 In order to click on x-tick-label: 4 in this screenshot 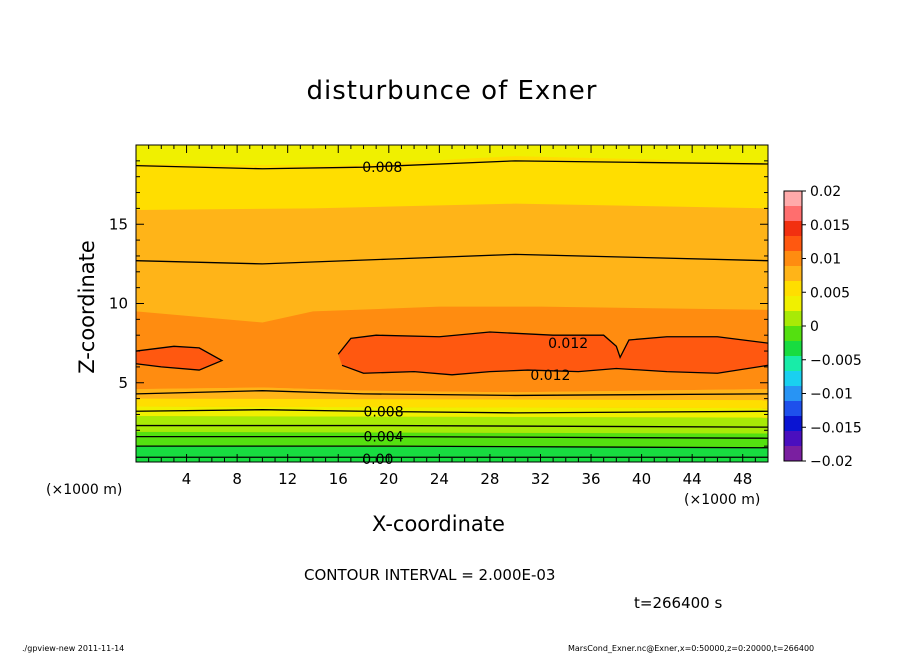, I will do `click(187, 479)`.